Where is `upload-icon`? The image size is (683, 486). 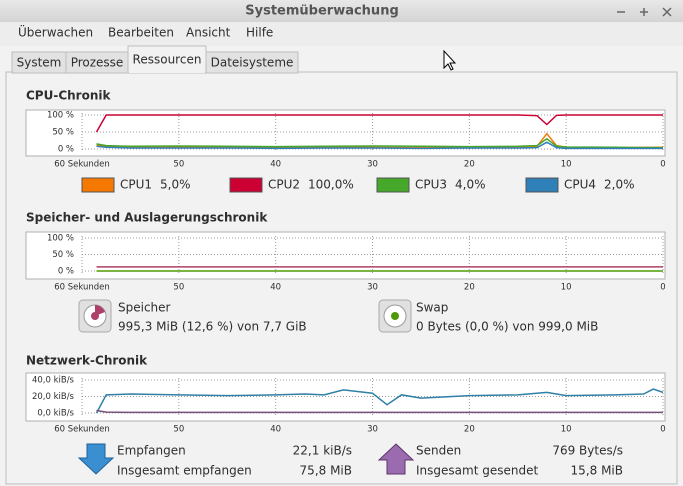
upload-icon is located at coordinates (396, 459).